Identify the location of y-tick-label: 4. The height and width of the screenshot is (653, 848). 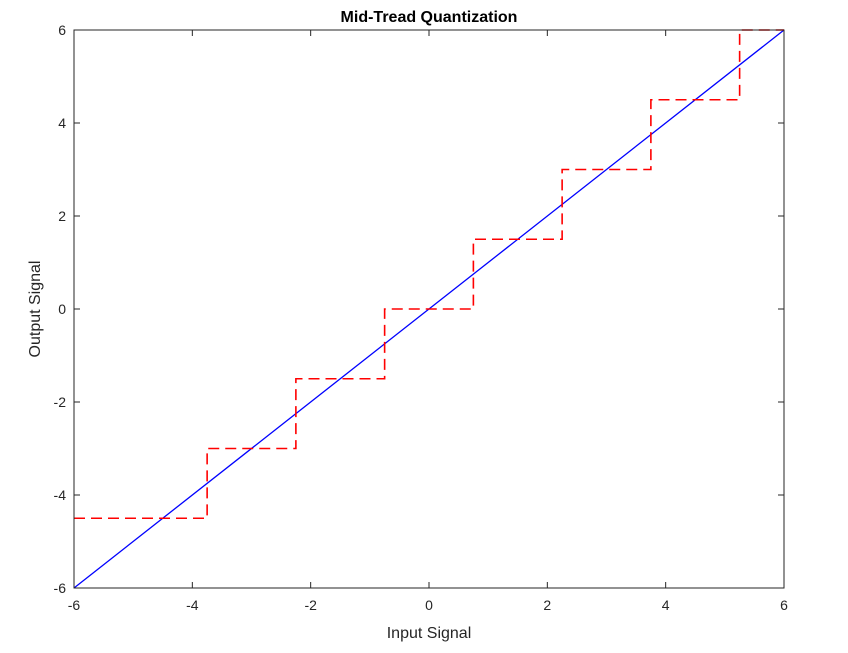
(62, 123).